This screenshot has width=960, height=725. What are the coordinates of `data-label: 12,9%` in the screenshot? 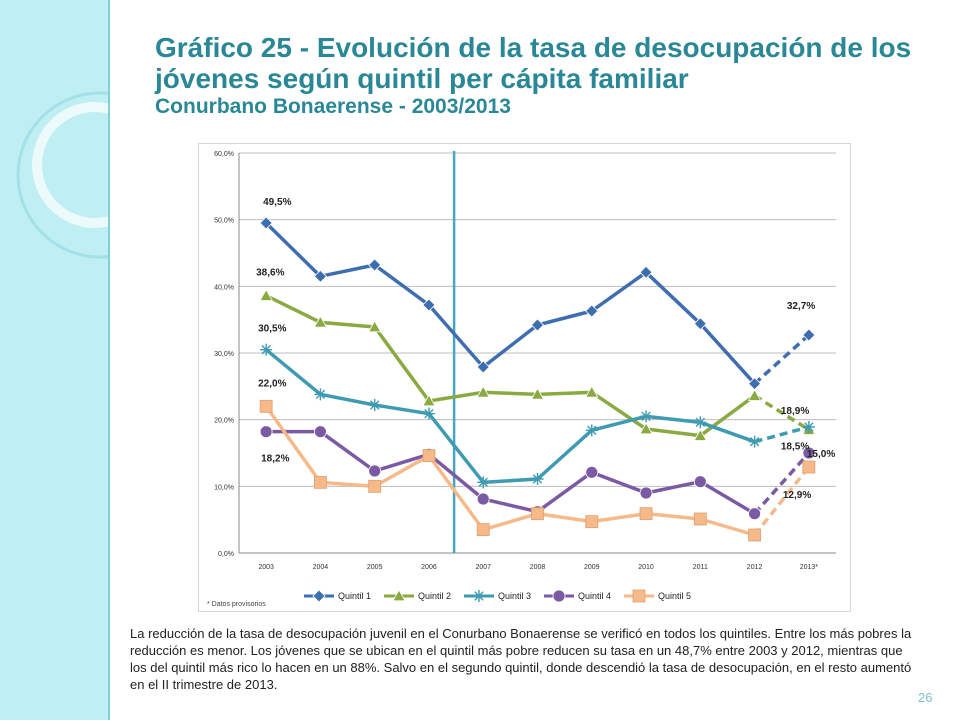 It's located at (797, 495).